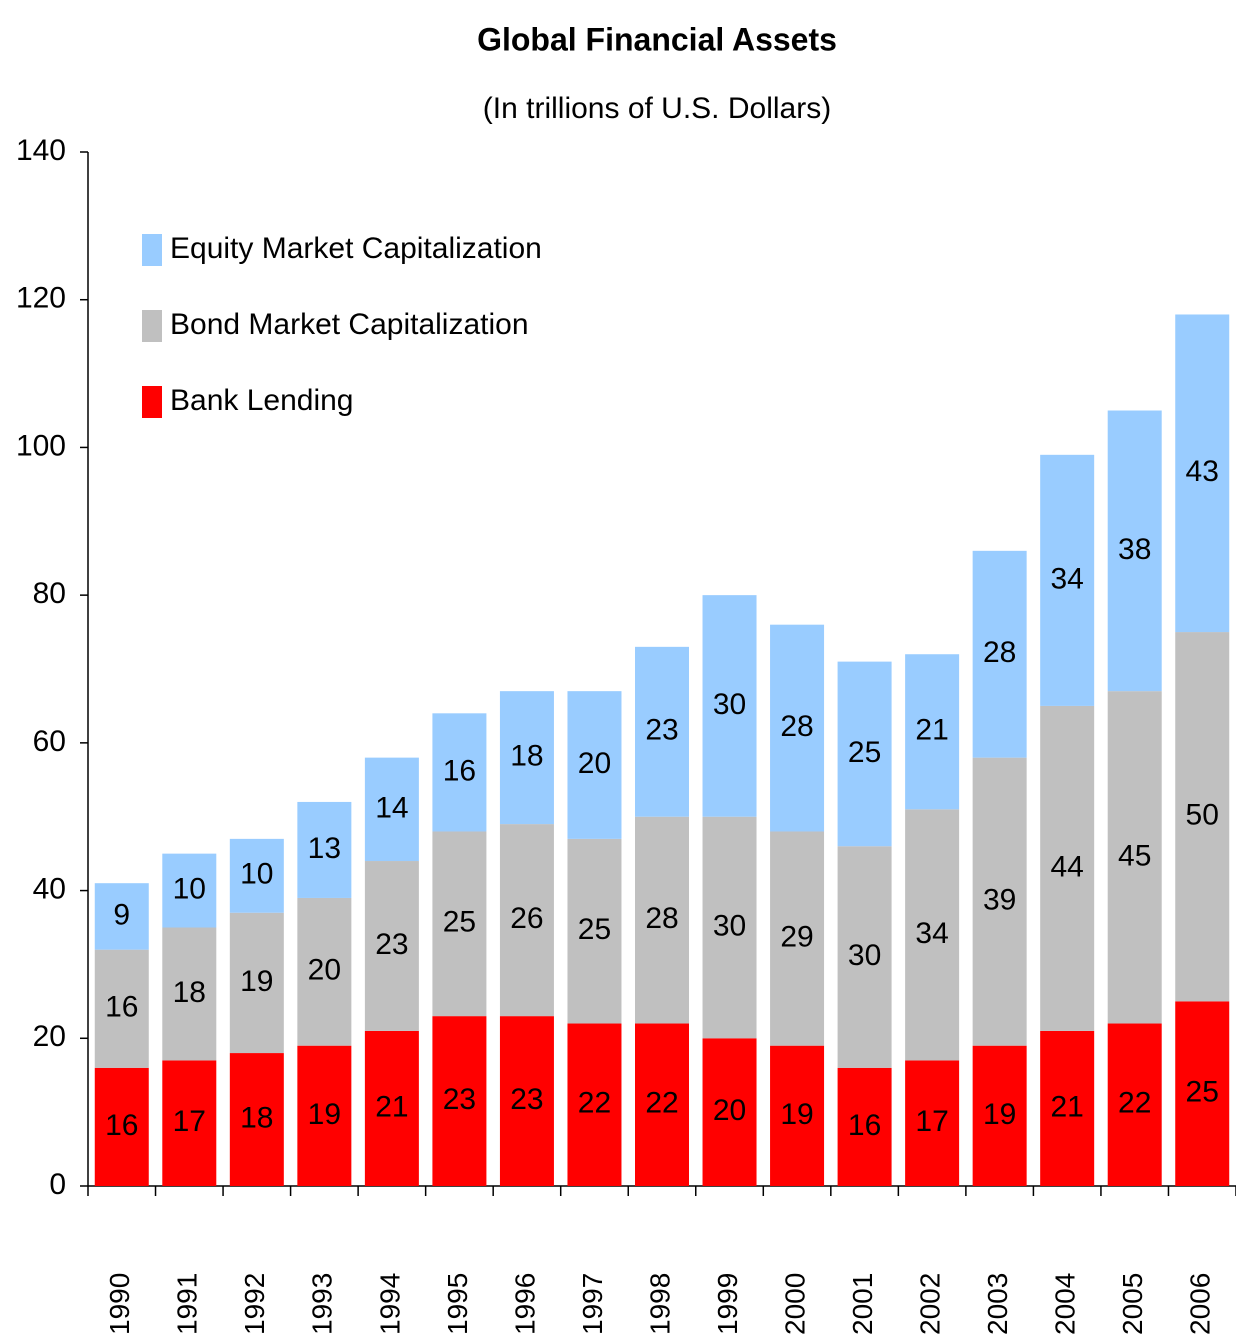 The height and width of the screenshot is (1343, 1236). What do you see at coordinates (356, 248) in the screenshot?
I see `legend-label: Equity Market Capitalization` at bounding box center [356, 248].